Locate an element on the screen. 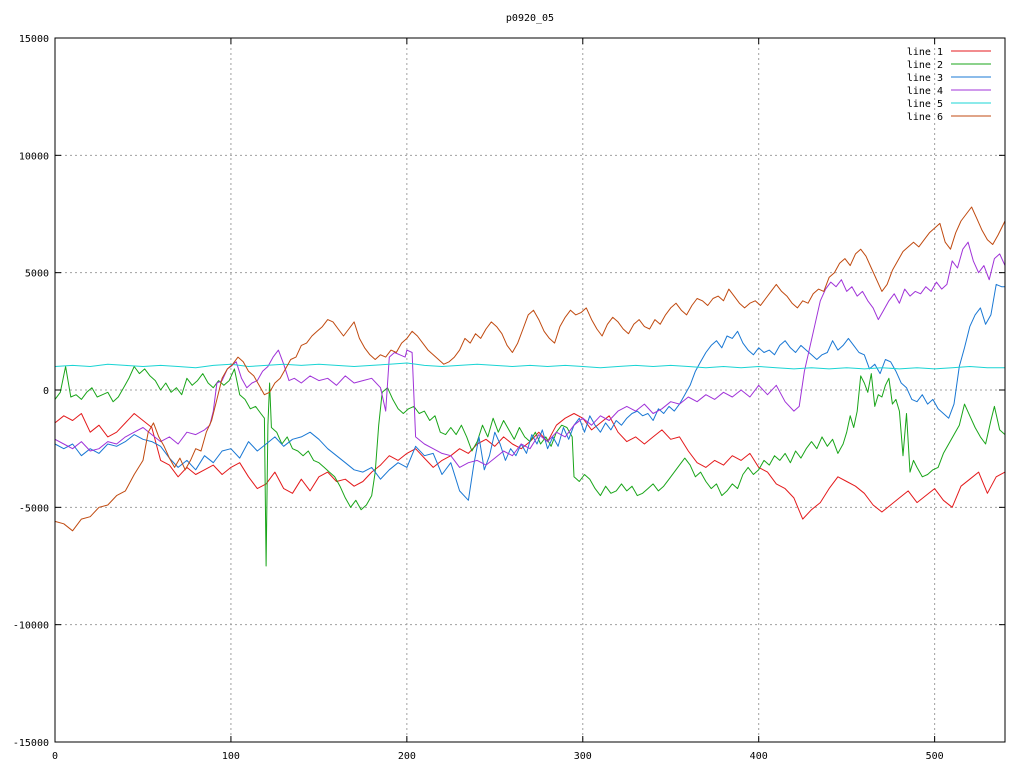 The height and width of the screenshot is (768, 1024). y-tick-label: 15000 is located at coordinates (34, 39).